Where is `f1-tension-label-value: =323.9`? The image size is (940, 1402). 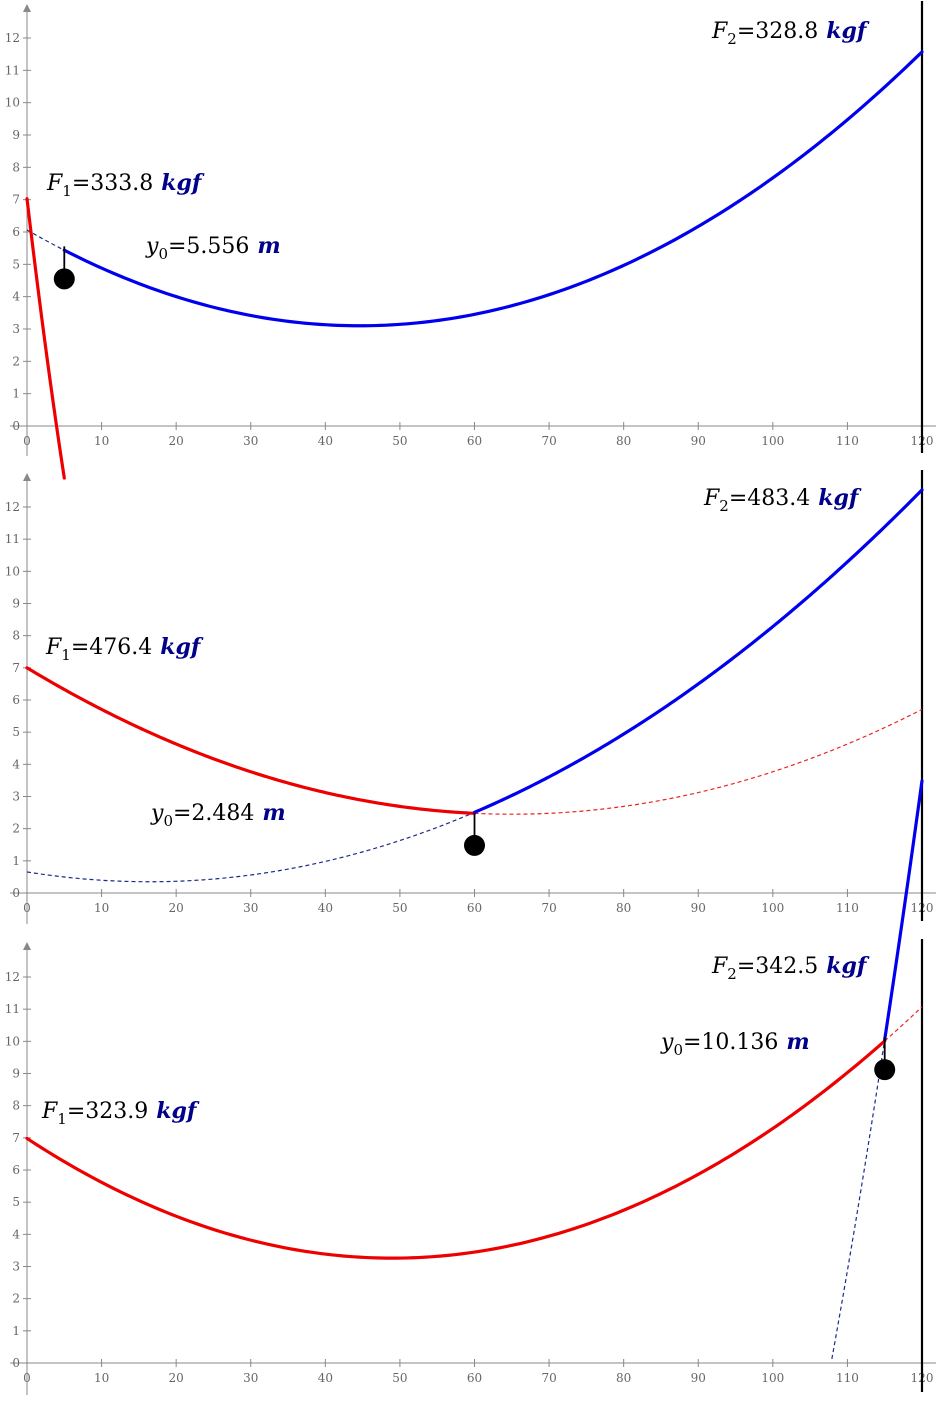
f1-tension-label-value: =323.9 is located at coordinates (107, 1111).